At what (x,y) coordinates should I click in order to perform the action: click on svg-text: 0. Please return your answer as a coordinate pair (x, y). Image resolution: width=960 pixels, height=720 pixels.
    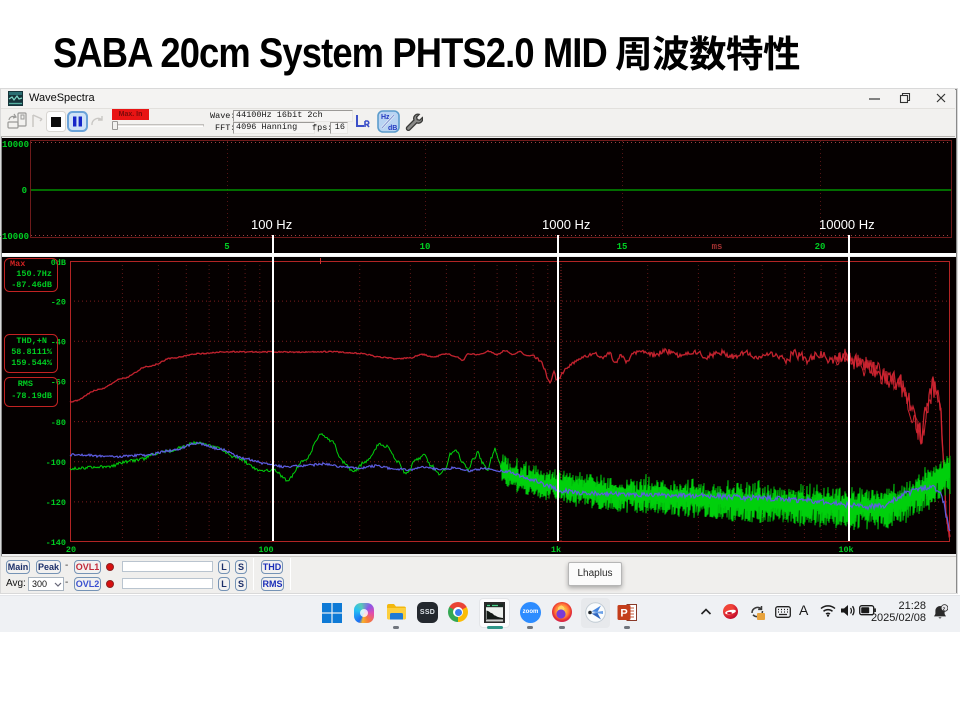
    Looking at the image, I should click on (24, 191).